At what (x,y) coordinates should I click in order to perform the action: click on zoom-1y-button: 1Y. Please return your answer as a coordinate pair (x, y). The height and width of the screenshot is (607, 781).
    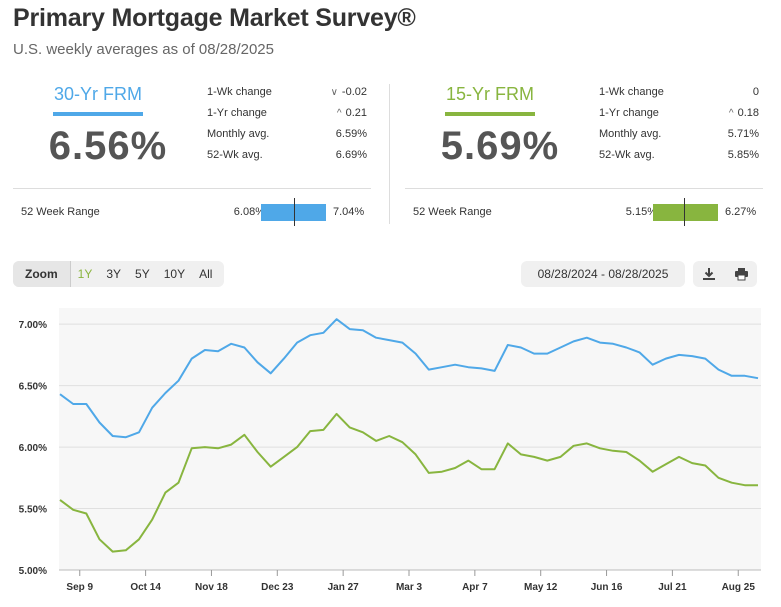
    Looking at the image, I should click on (85, 274).